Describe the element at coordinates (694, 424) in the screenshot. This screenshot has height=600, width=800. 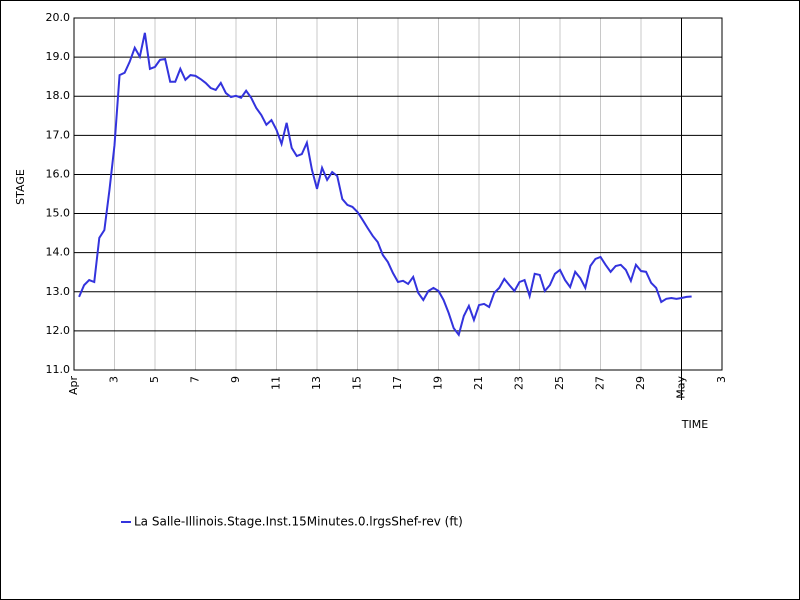
I see `x-axis-label: TIME` at that location.